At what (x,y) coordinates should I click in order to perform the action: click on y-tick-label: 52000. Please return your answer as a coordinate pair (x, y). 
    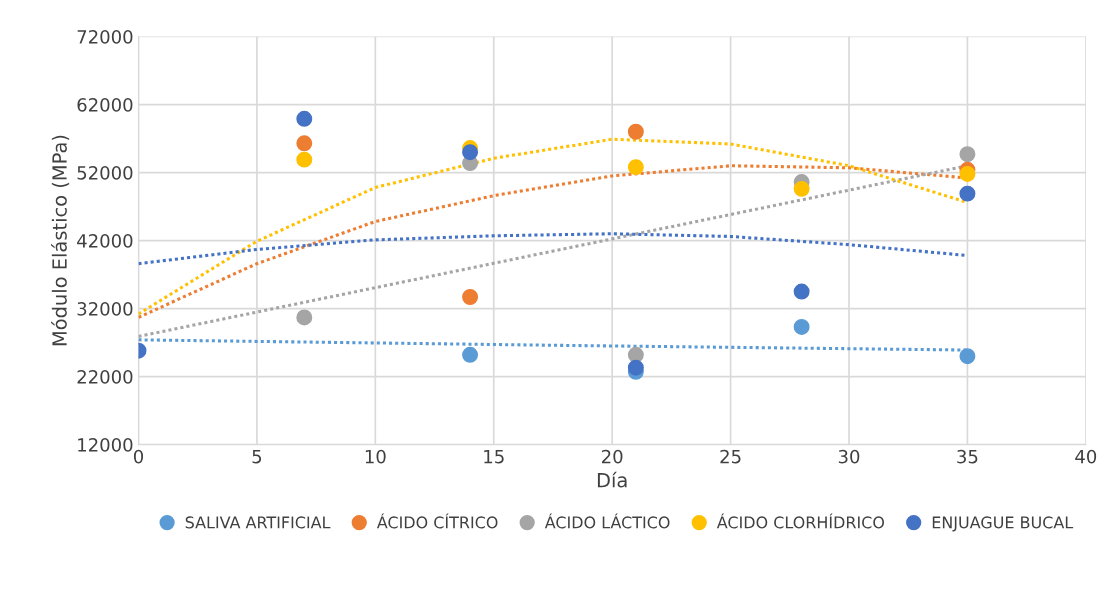
    Looking at the image, I should click on (105, 173).